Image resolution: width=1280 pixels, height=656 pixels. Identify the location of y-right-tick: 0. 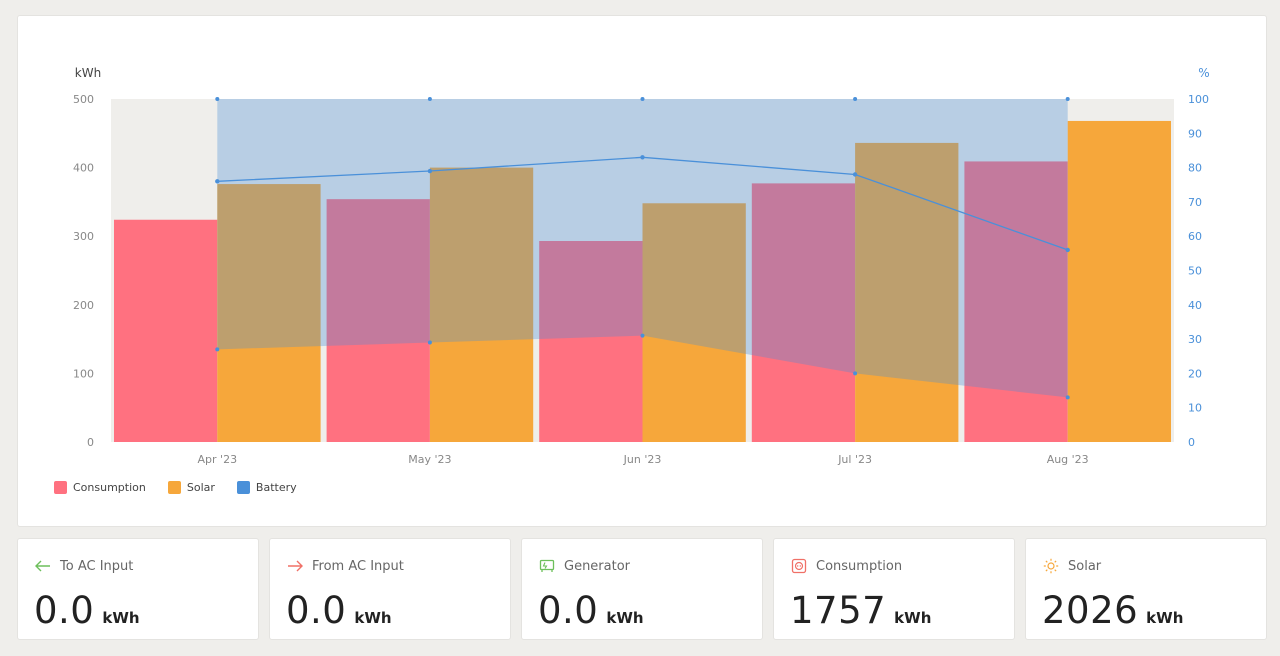
(1191, 442).